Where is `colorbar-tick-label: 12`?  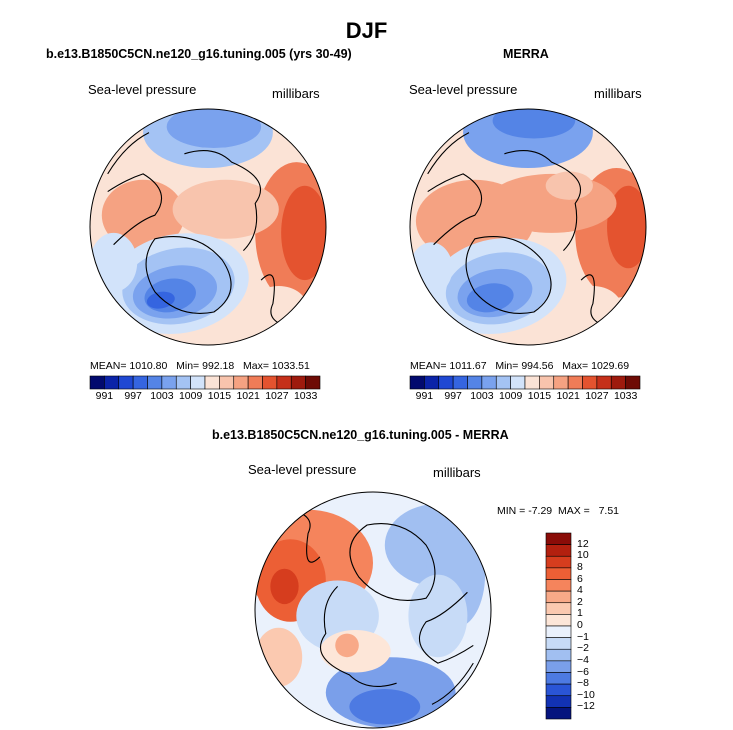
colorbar-tick-label: 12 is located at coordinates (583, 543).